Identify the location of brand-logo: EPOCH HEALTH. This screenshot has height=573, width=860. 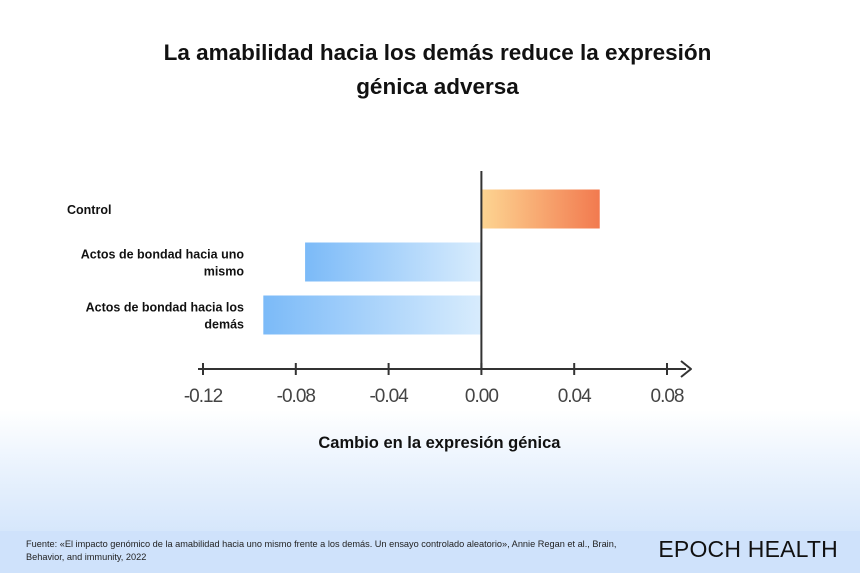
(748, 549).